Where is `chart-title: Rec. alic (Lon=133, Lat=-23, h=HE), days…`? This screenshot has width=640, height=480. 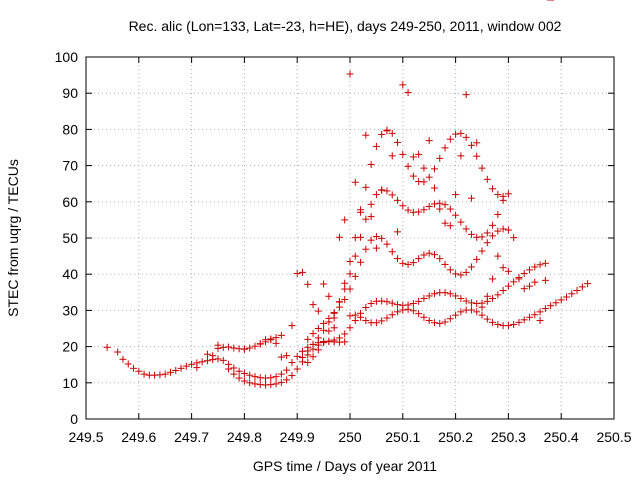 chart-title: Rec. alic (Lon=133, Lat=-23, h=HE), days… is located at coordinates (345, 26).